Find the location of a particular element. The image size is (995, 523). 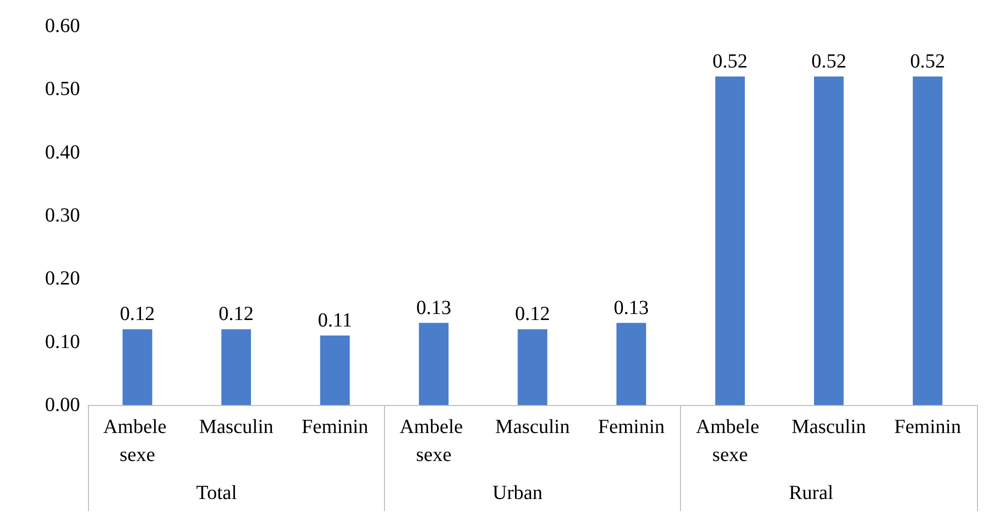

y-tick-label: 0.50 is located at coordinates (62, 89).